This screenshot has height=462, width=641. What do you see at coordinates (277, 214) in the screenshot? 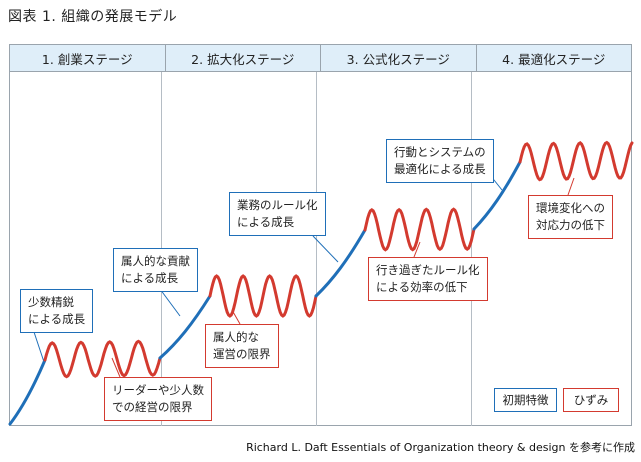
I see `callout-stage3-feature: 業務のルール化 による成長` at bounding box center [277, 214].